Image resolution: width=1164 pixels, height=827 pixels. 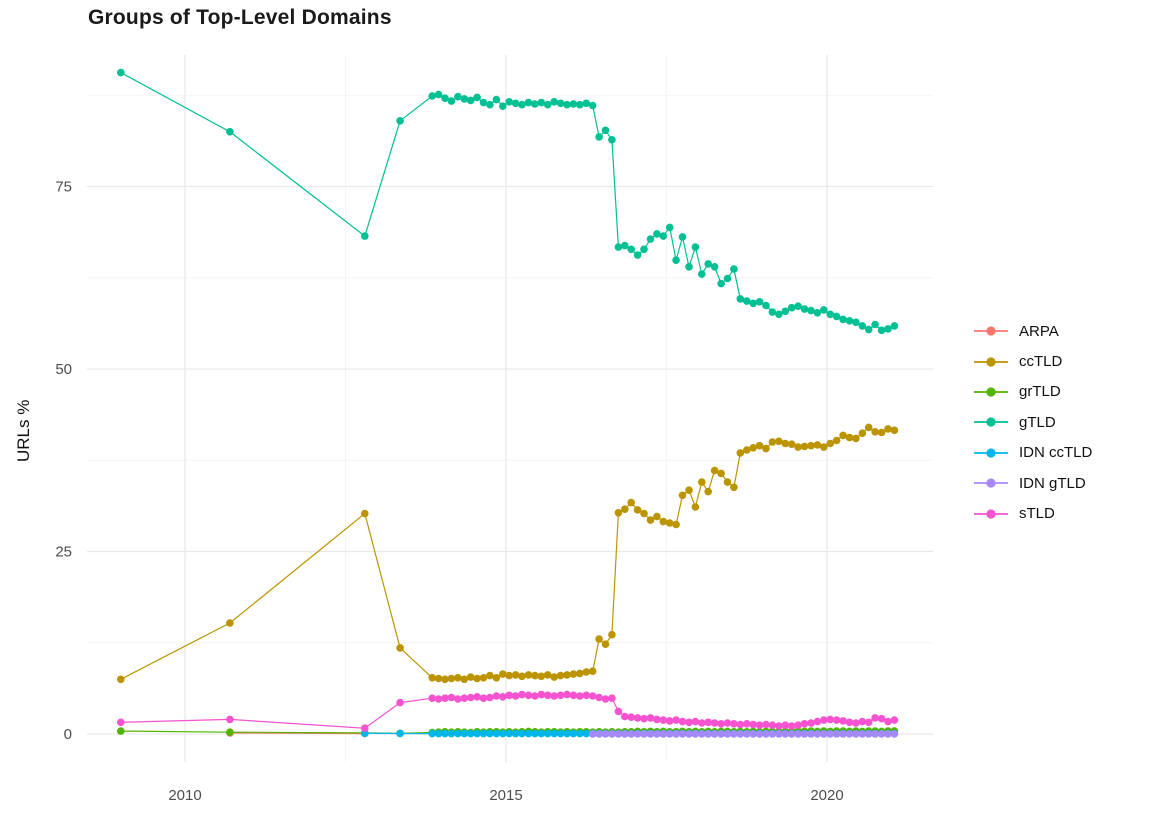 I want to click on y-tick-label: 25, so click(x=63, y=552).